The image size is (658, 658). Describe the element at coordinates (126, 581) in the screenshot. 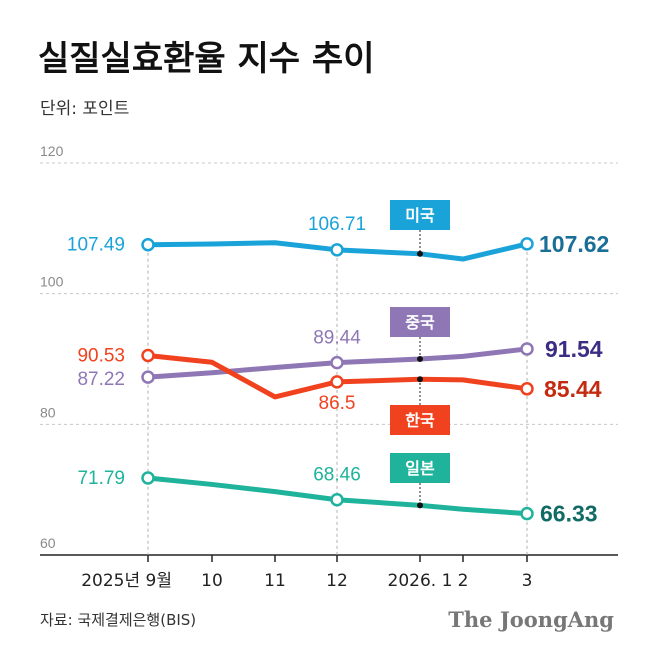

I see `x-tick-label: 2025년 9월` at that location.